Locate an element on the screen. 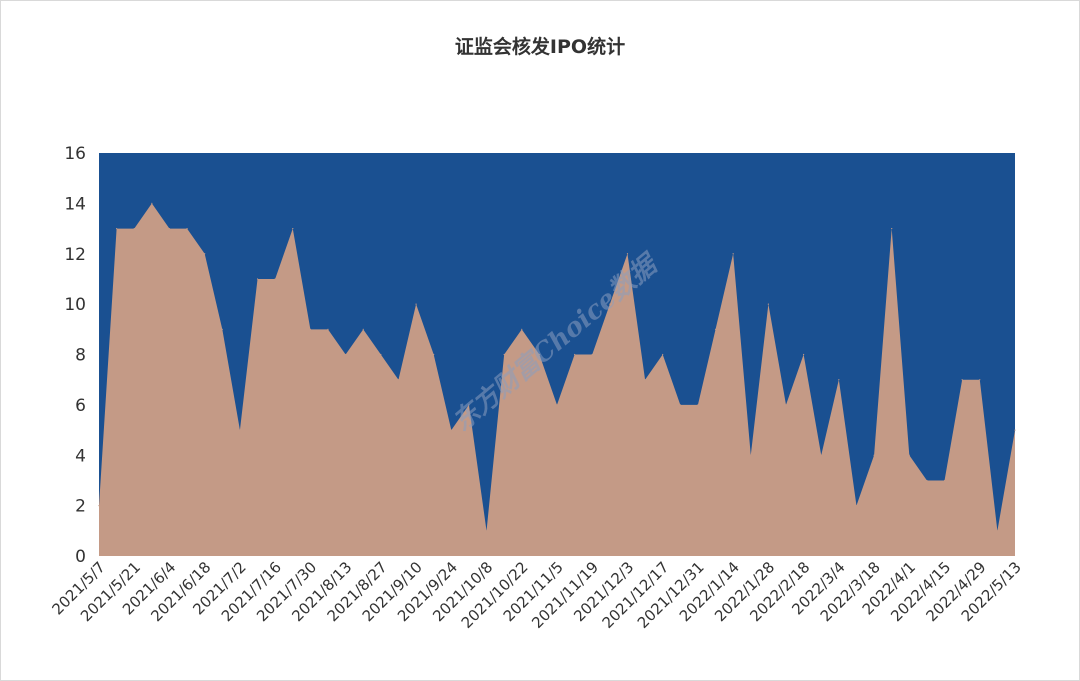 This screenshot has height=681, width=1080. y-tick-label: 2 is located at coordinates (80, 507).